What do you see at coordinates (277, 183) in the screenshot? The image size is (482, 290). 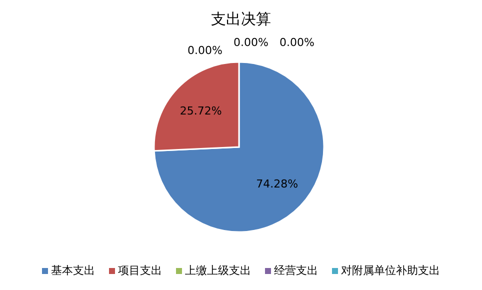 I see `data-label: 74.28%` at bounding box center [277, 183].